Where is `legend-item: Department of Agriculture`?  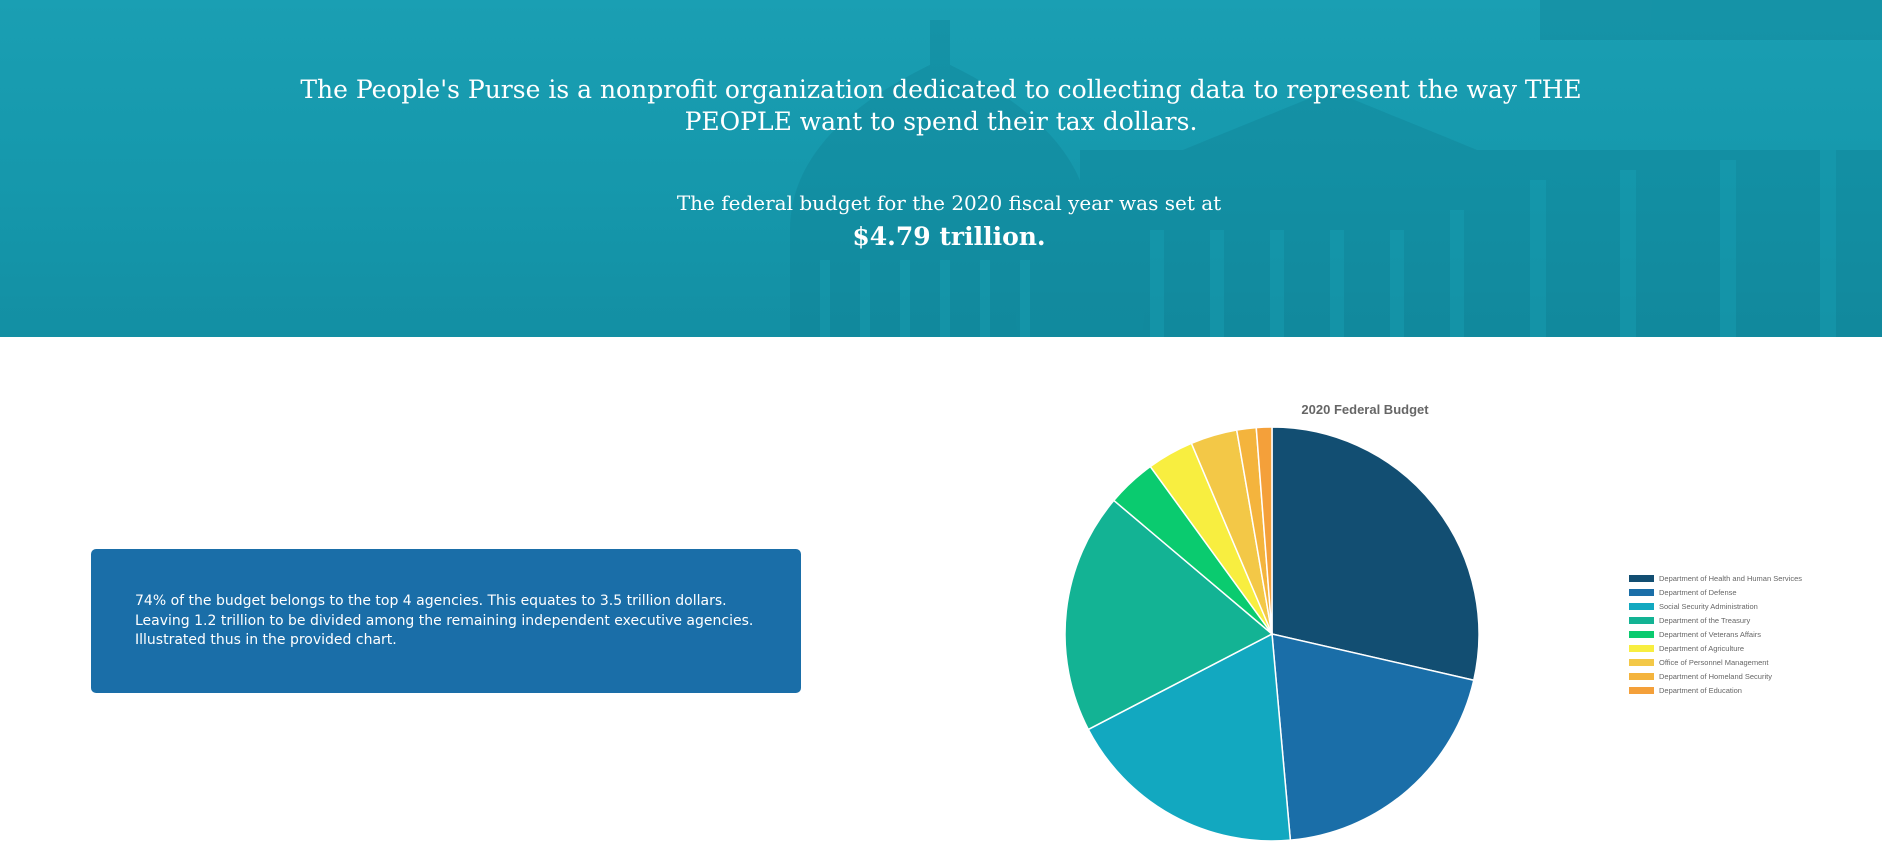
legend-item: Department of Agriculture is located at coordinates (1715, 648).